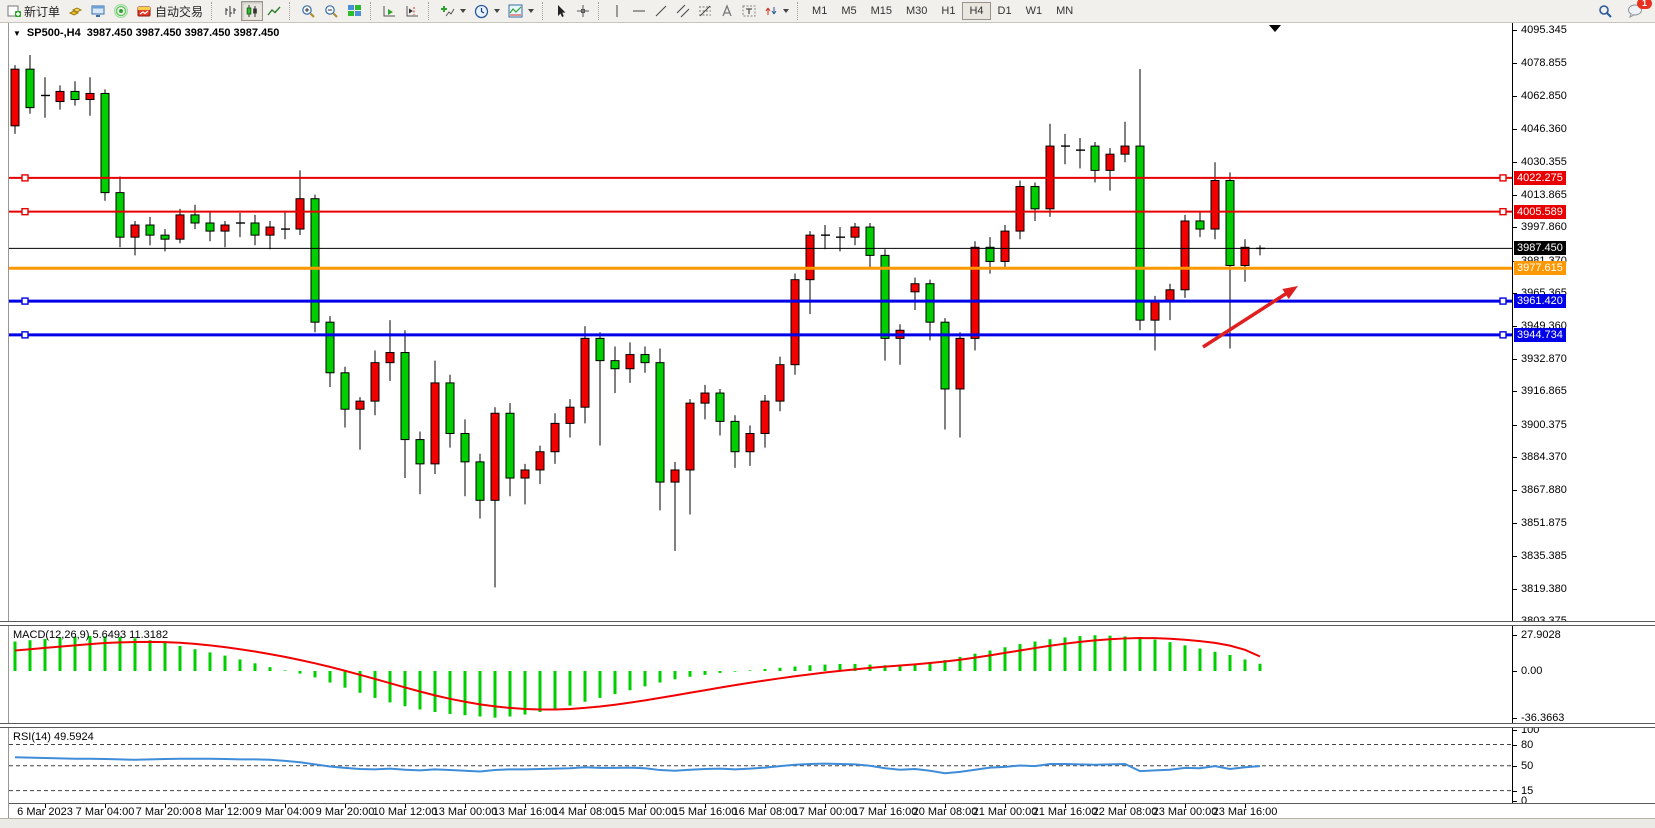 The width and height of the screenshot is (1655, 828). What do you see at coordinates (645, 812) in the screenshot?
I see `date-label: 15 Mar 00:00` at bounding box center [645, 812].